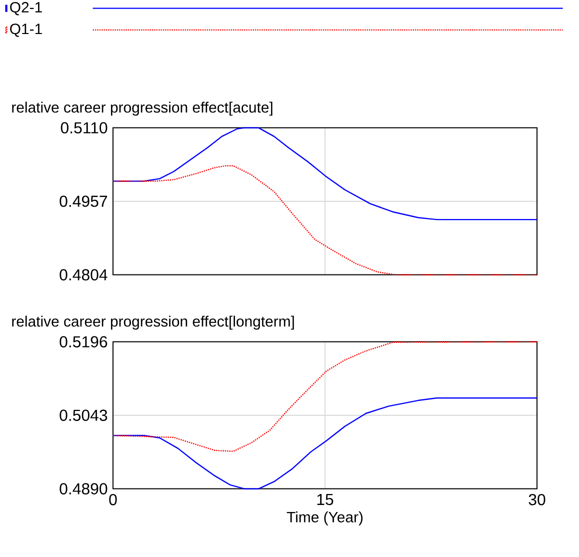 This screenshot has height=557, width=579. I want to click on chart-title: relative career progression effect[acute], so click(142, 109).